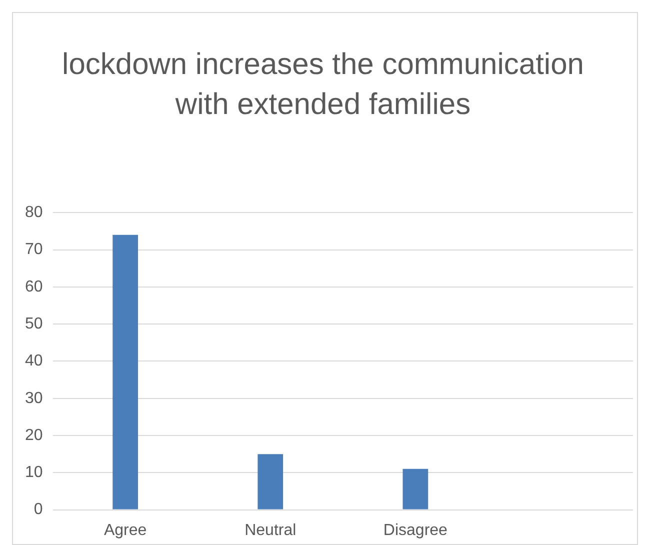 The height and width of the screenshot is (545, 651). Describe the element at coordinates (34, 361) in the screenshot. I see `y-tick-label: 40` at that location.